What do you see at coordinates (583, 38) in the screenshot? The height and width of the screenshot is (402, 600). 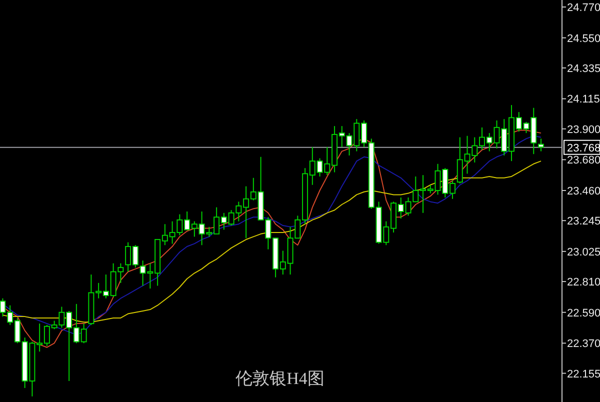 I see `y-tick-label: 24.550` at bounding box center [583, 38].